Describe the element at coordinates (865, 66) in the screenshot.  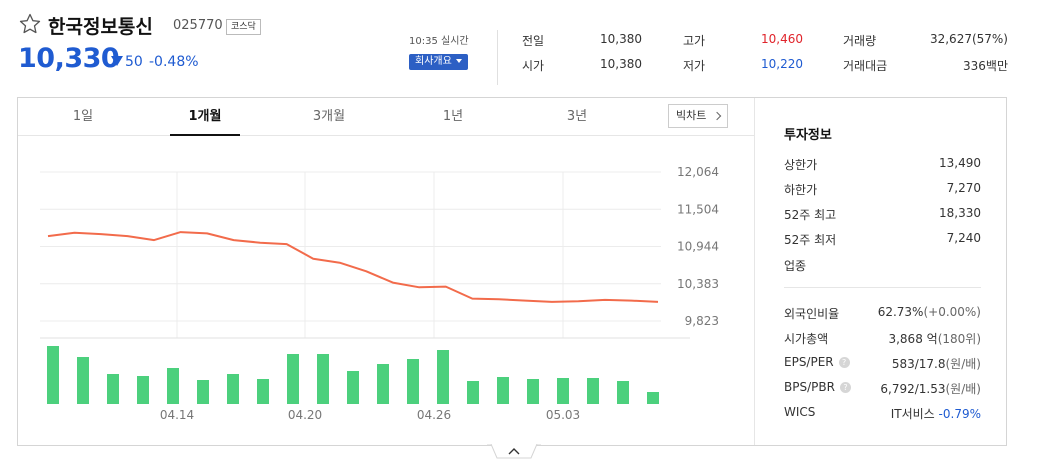
I see `amount-label: 거래대금` at that location.